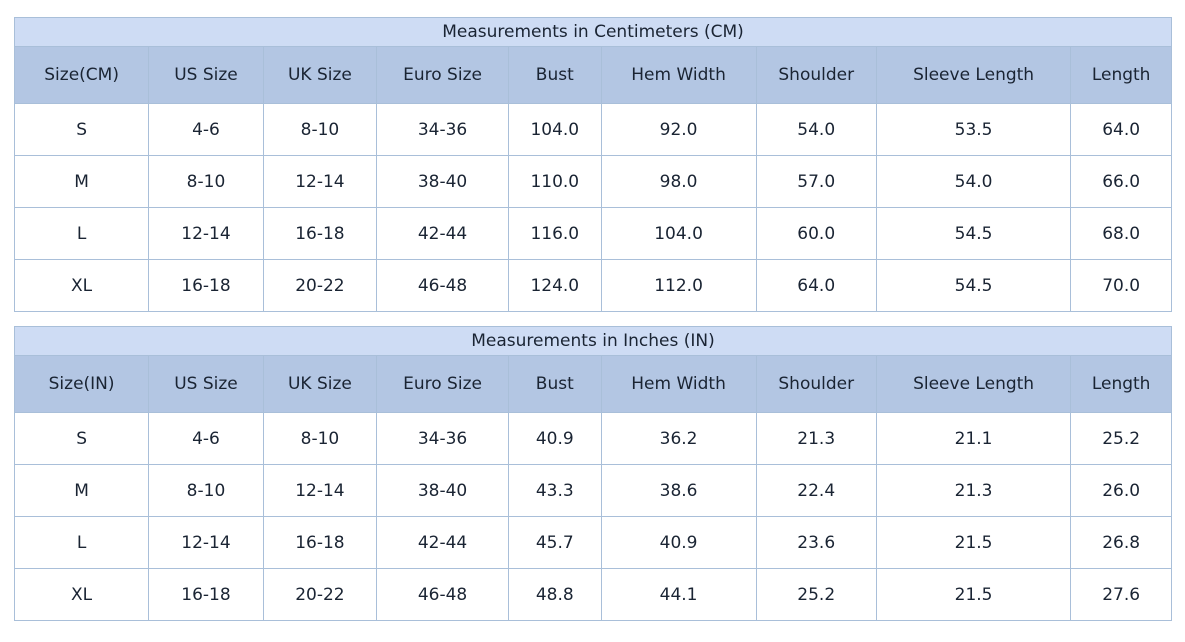 This screenshot has width=1185, height=642. What do you see at coordinates (678, 490) in the screenshot?
I see `table-cell: 38.6` at bounding box center [678, 490].